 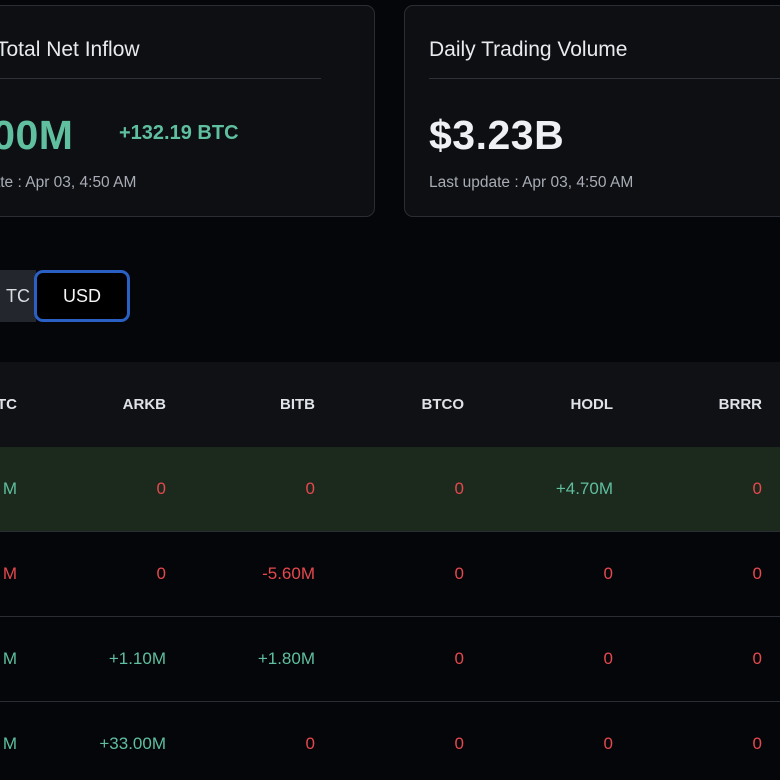 What do you see at coordinates (132, 743) in the screenshot?
I see `table-cell: +33.00M` at bounding box center [132, 743].